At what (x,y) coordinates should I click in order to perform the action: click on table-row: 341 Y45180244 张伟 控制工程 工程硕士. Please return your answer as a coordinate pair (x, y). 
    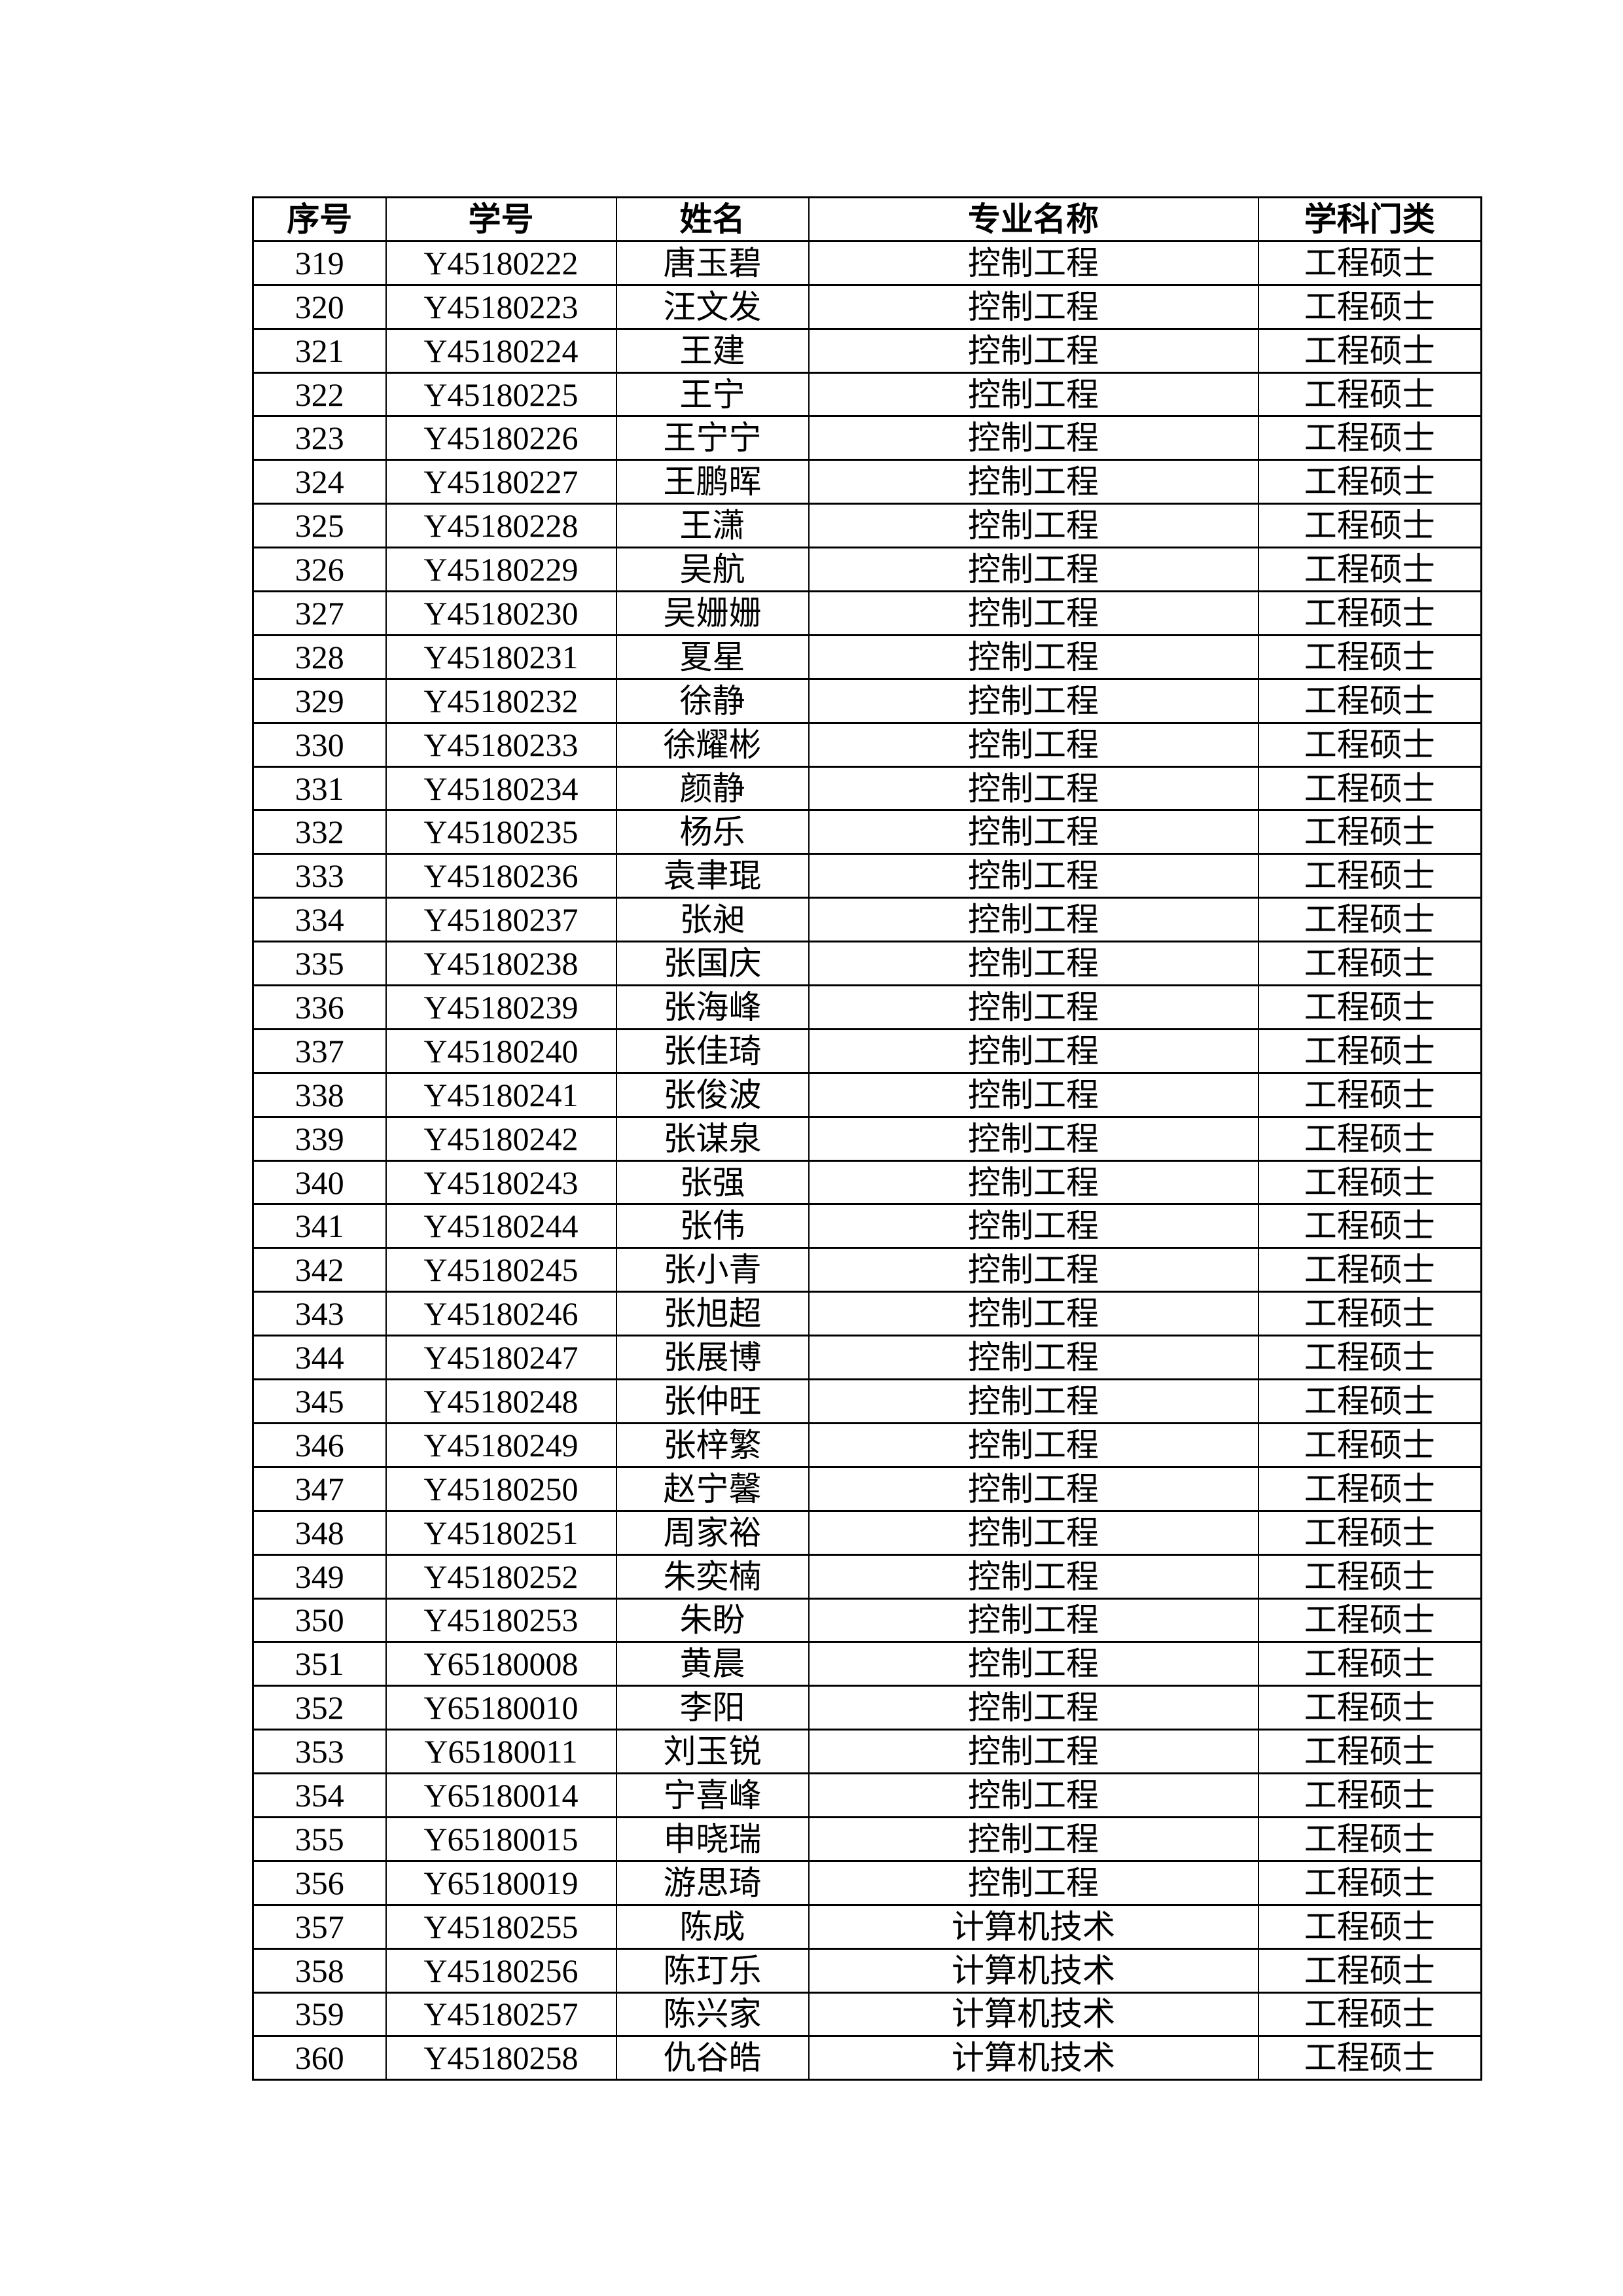
    Looking at the image, I should click on (867, 1226).